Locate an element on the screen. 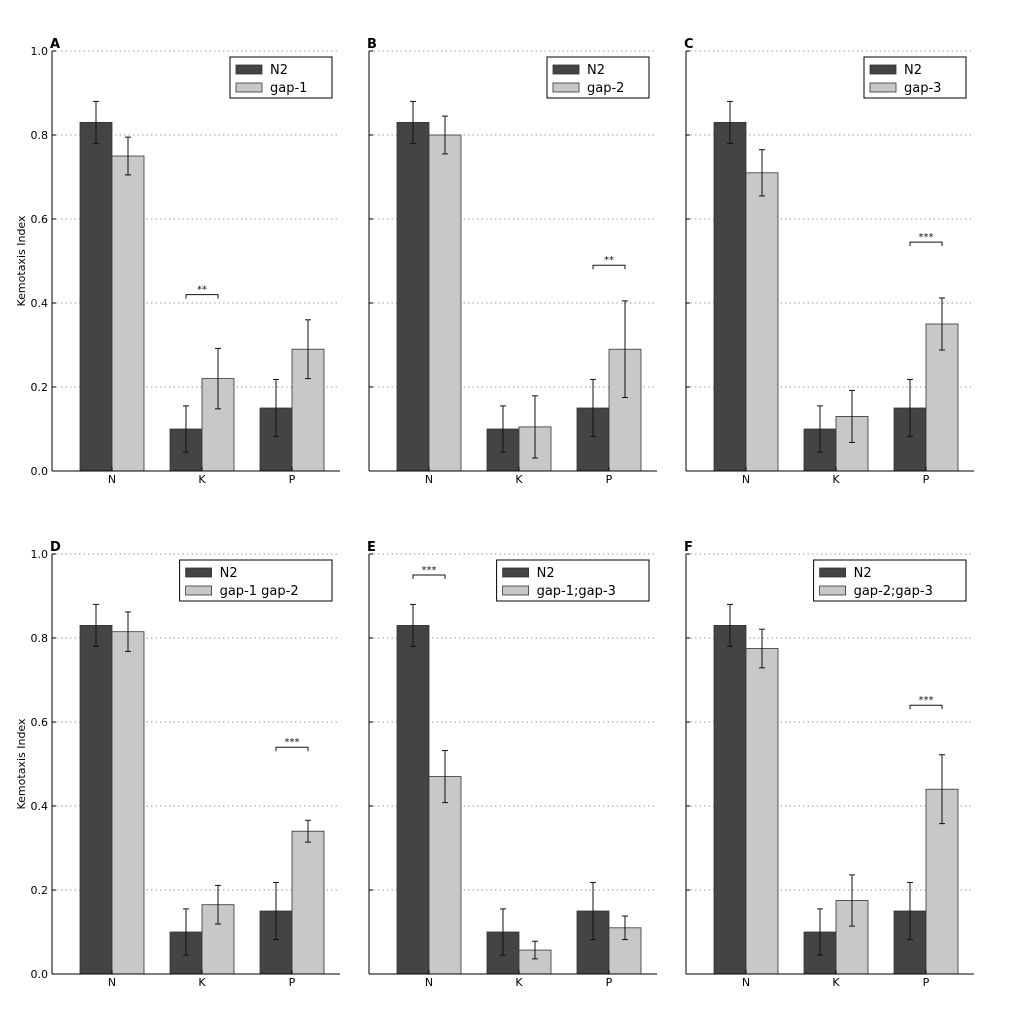 This screenshot has height=1024, width=1024. panel-label: C is located at coordinates (689, 44).